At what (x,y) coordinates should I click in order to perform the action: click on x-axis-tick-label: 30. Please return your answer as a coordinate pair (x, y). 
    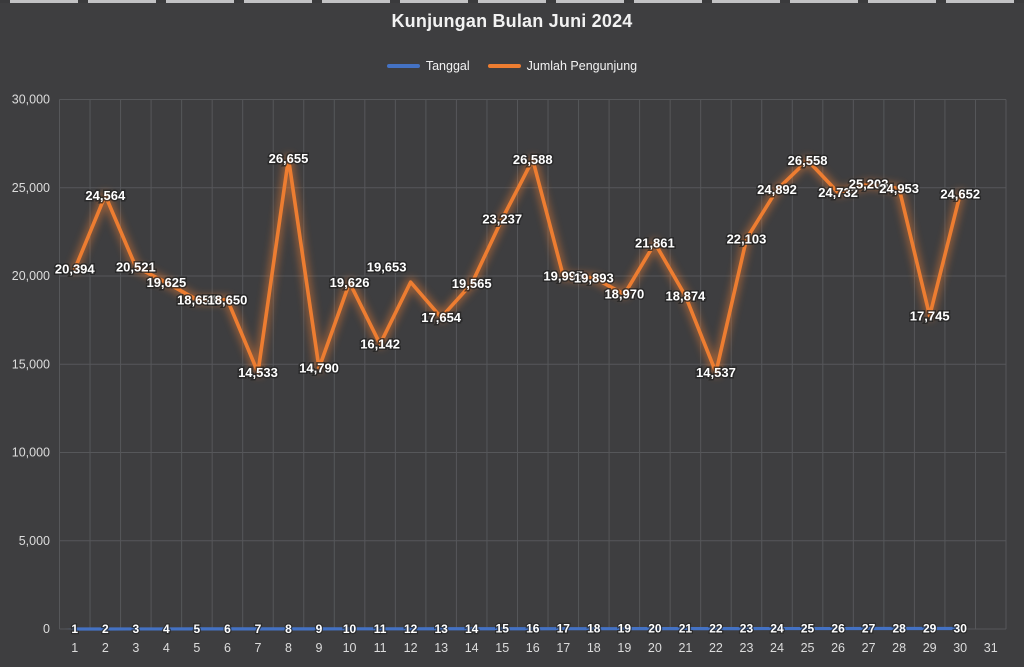
    Looking at the image, I should click on (960, 648).